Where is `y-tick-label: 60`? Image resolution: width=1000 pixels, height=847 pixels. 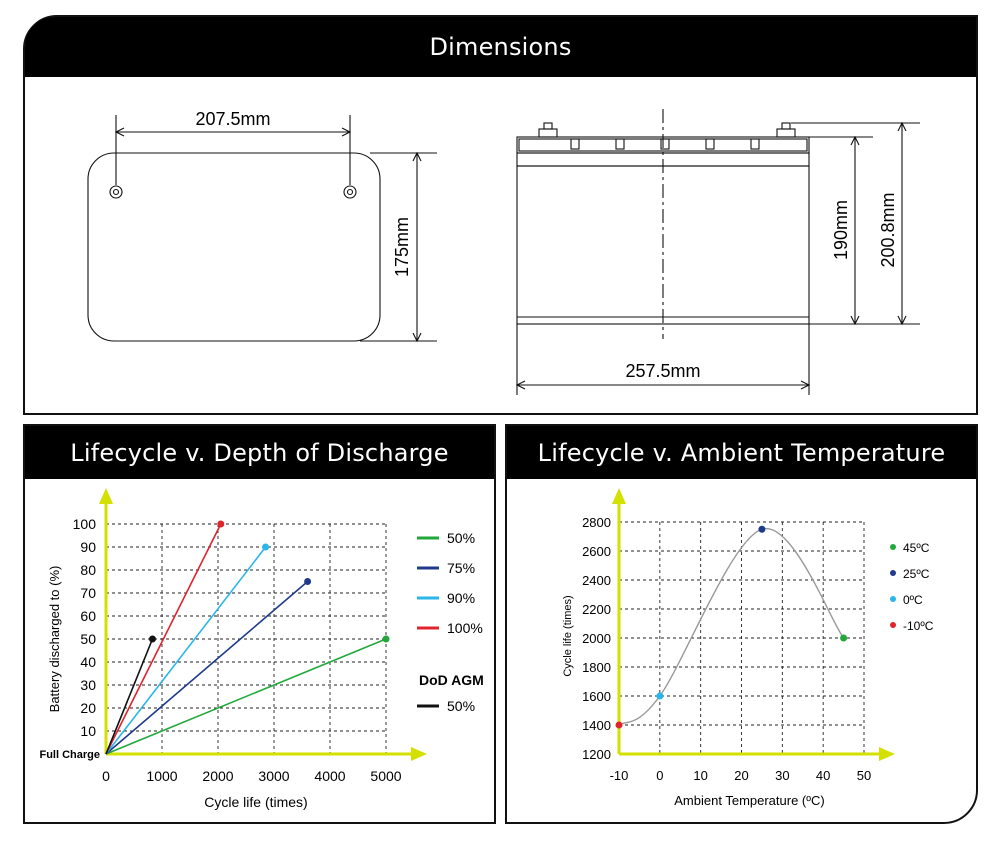 y-tick-label: 60 is located at coordinates (88, 616).